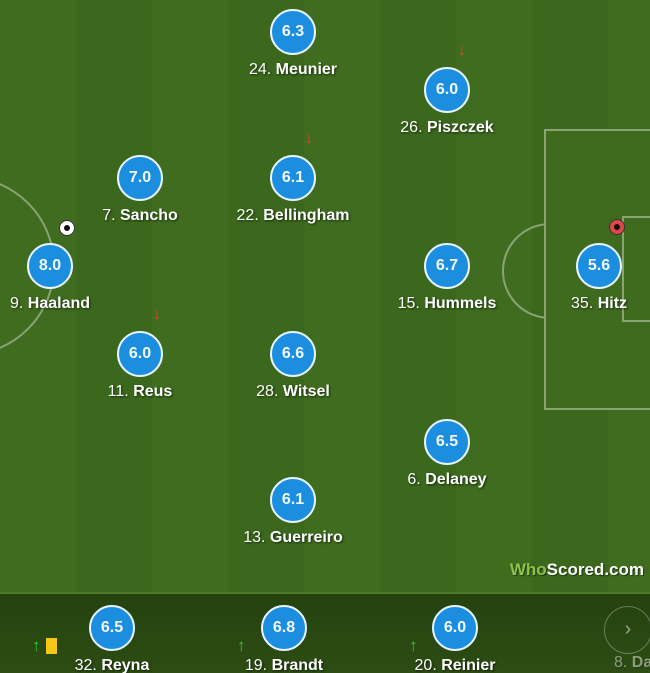 This screenshot has width=650, height=673. I want to click on yellow-card-icon, so click(51, 646).